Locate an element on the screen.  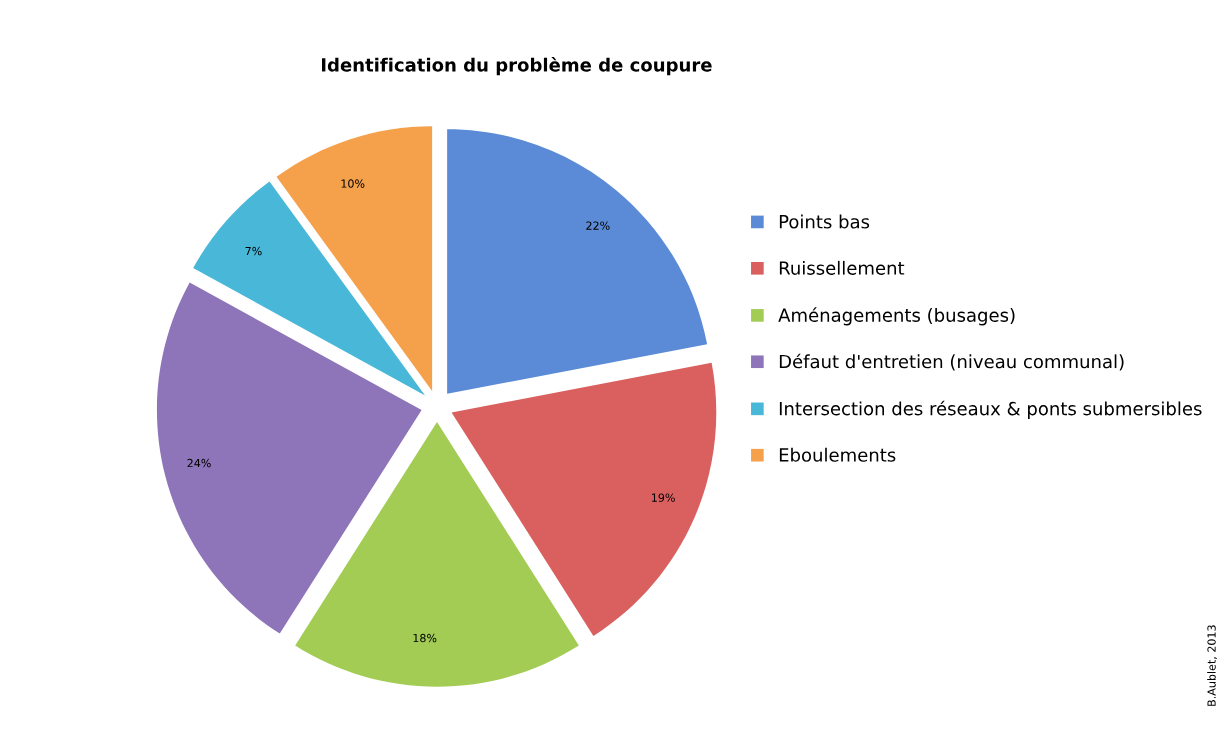
legend-label: Défaut d'entretien (niveau communal) is located at coordinates (951, 362).